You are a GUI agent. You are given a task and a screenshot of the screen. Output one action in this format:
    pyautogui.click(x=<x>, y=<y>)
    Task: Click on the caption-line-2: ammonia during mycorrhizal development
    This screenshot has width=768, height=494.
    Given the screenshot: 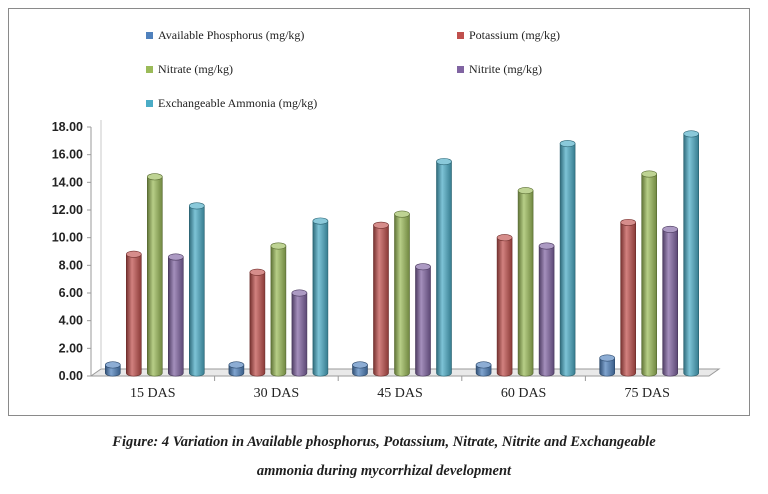 What is the action you would take?
    pyautogui.click(x=384, y=471)
    